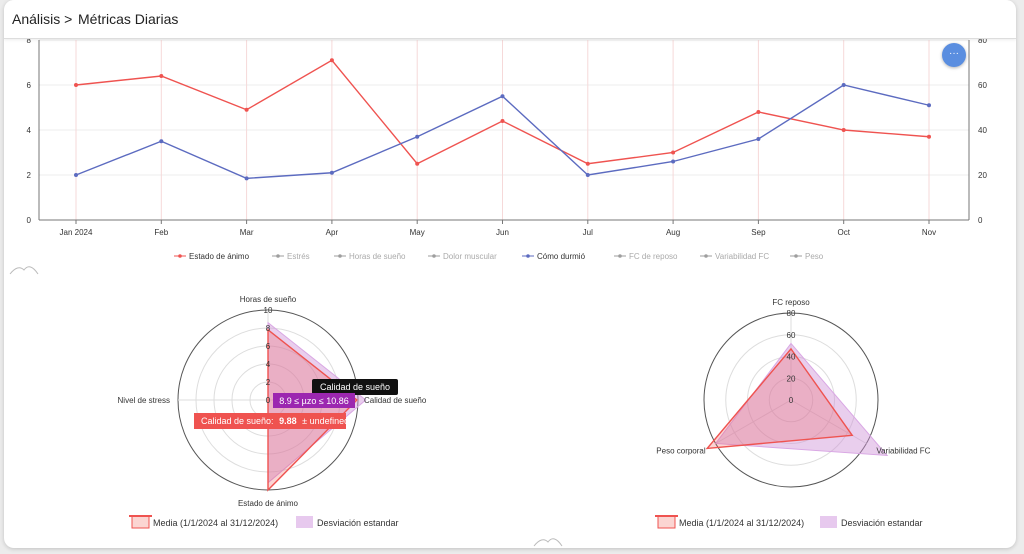 The height and width of the screenshot is (554, 1024). I want to click on y-left-tick: 4, so click(29, 130).